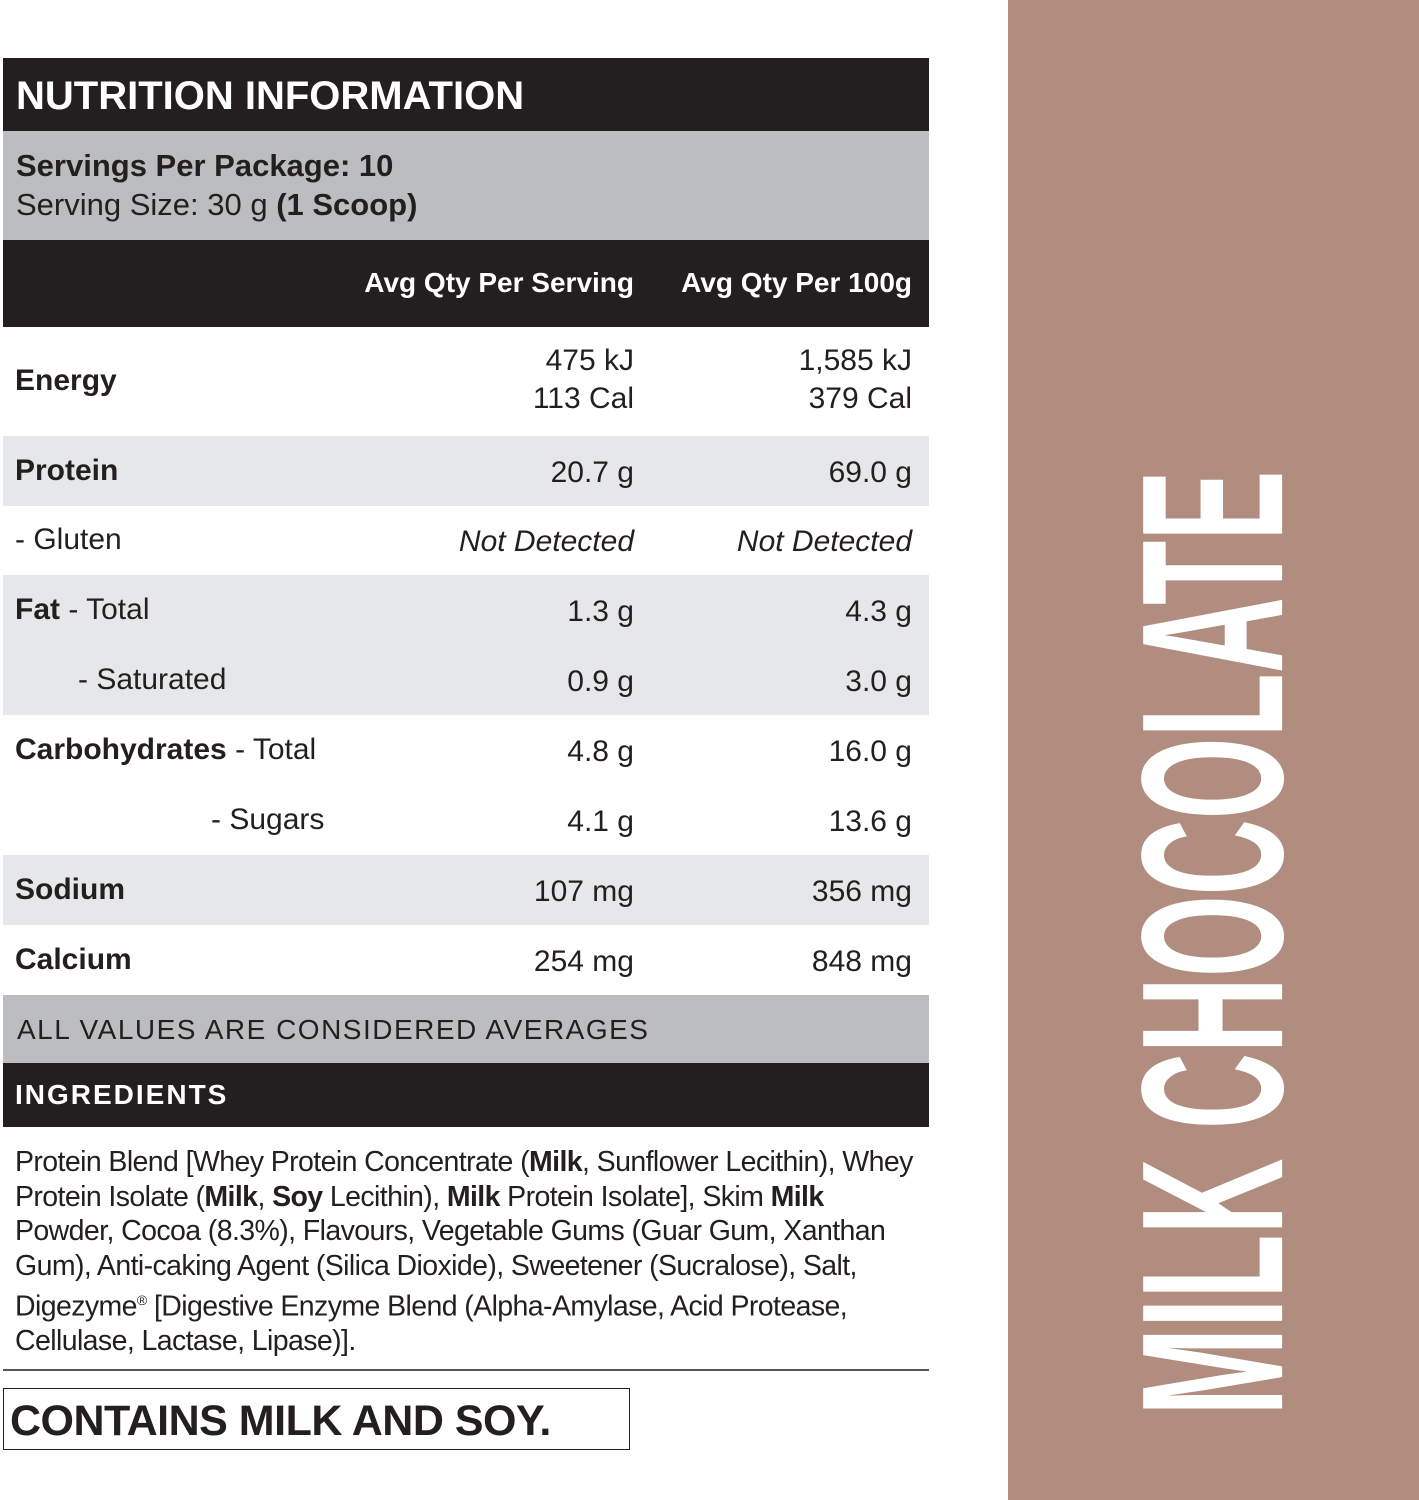  I want to click on serving-size-label: Serving Size: 30 g, so click(146, 204).